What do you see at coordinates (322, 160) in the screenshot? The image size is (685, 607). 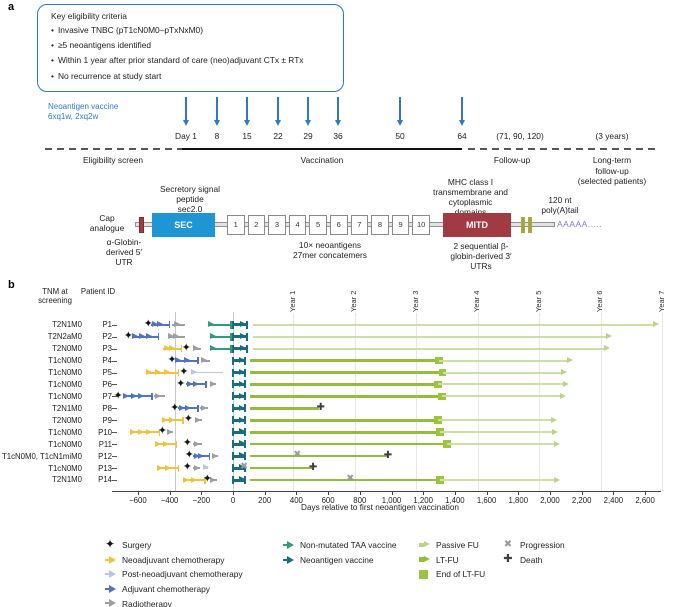 I see `phase-label: Vaccination` at bounding box center [322, 160].